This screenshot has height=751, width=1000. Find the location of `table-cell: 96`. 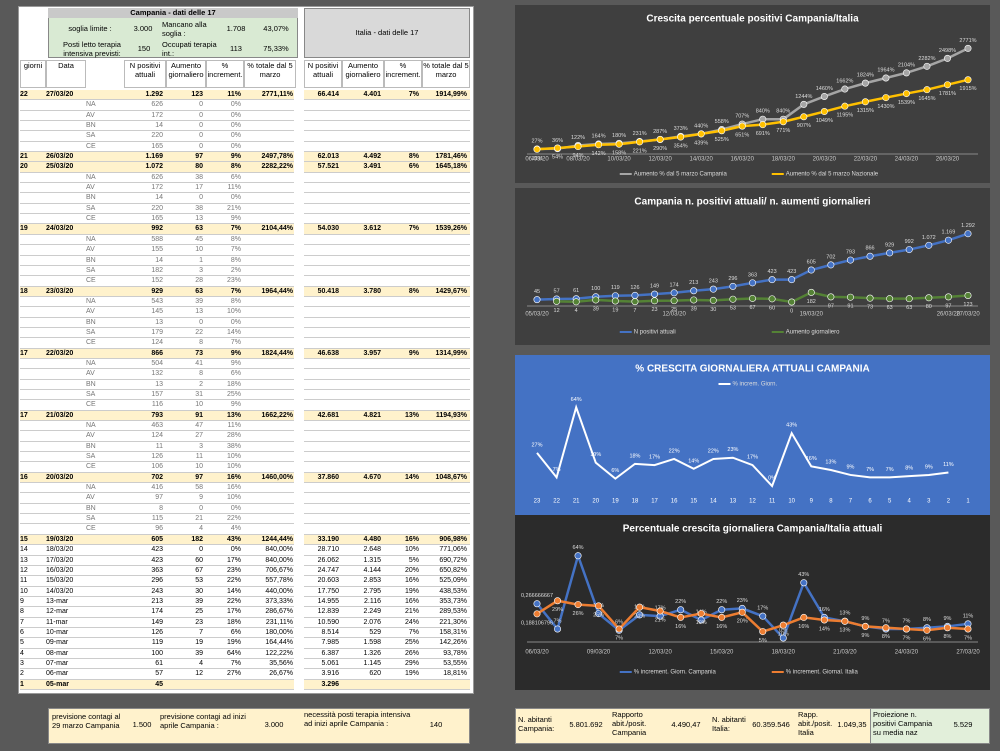

table-cell: 96 is located at coordinates (159, 529).